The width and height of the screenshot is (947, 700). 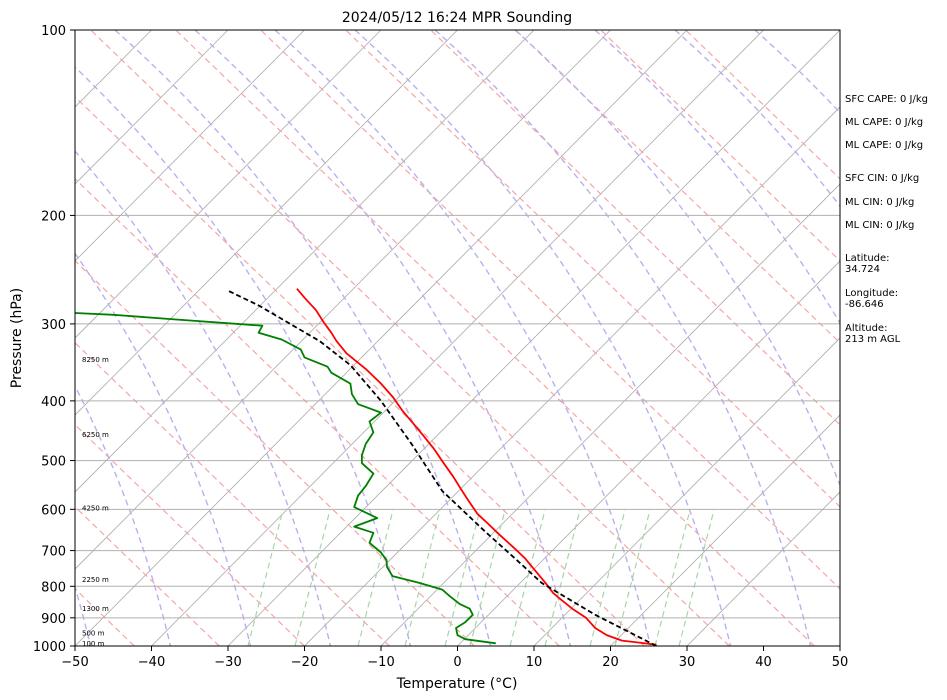 What do you see at coordinates (74, 662) in the screenshot?
I see `x-tick-label: −50` at bounding box center [74, 662].